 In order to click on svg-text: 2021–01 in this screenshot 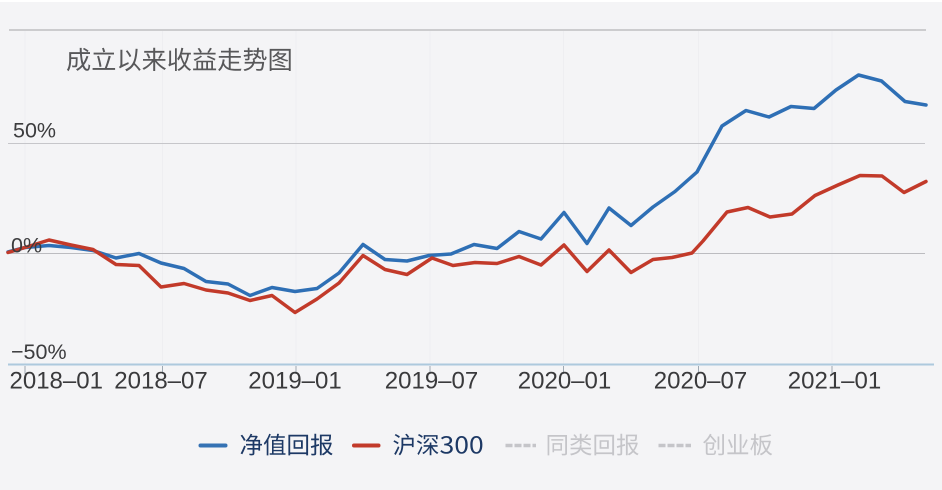, I will do `click(834, 381)`.